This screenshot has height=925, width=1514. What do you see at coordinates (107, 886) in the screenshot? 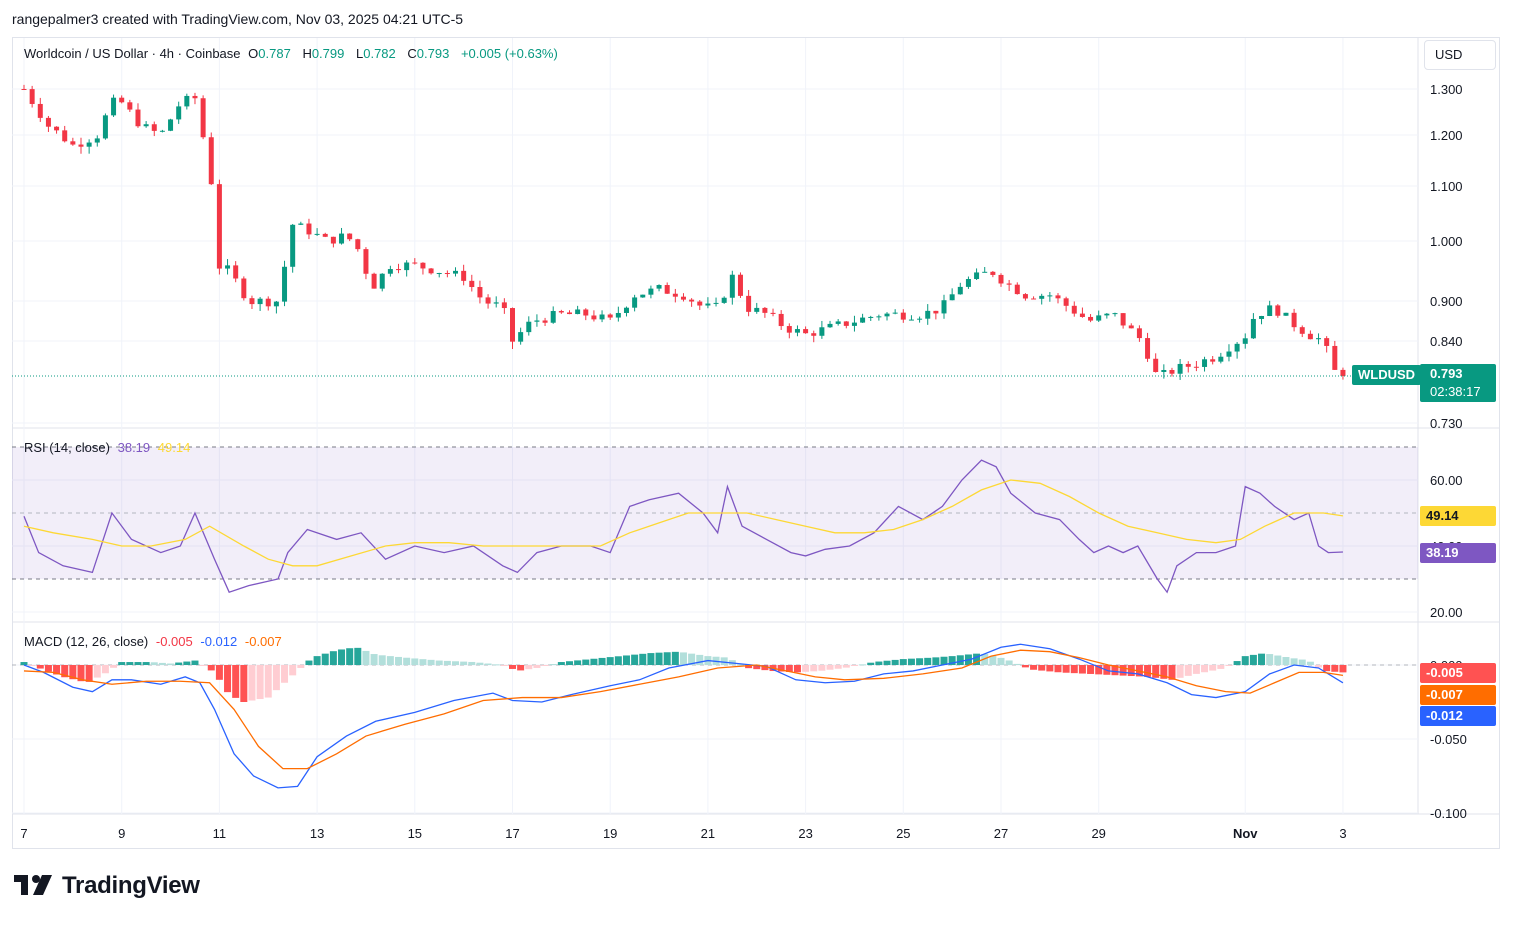
I see `tradingview-logo: TradingView` at bounding box center [107, 886].